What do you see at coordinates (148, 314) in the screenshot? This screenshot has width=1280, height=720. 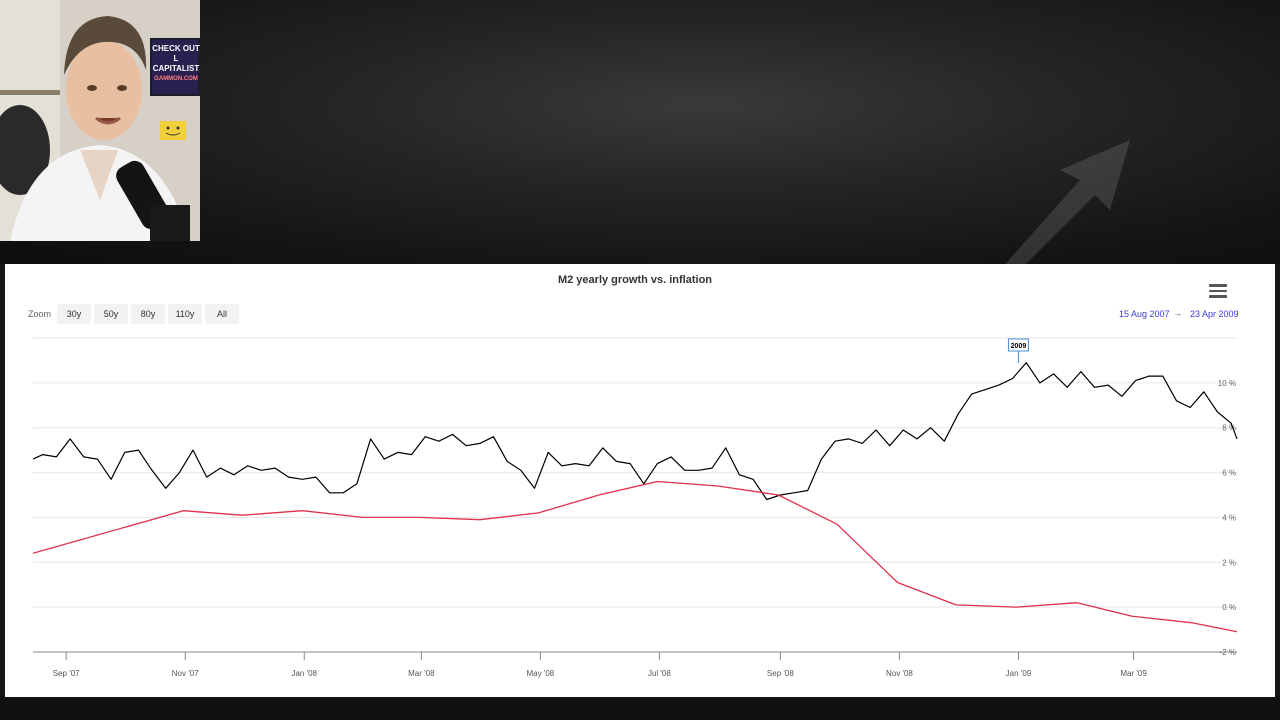 I see `zoom-button-80y: 80y` at bounding box center [148, 314].